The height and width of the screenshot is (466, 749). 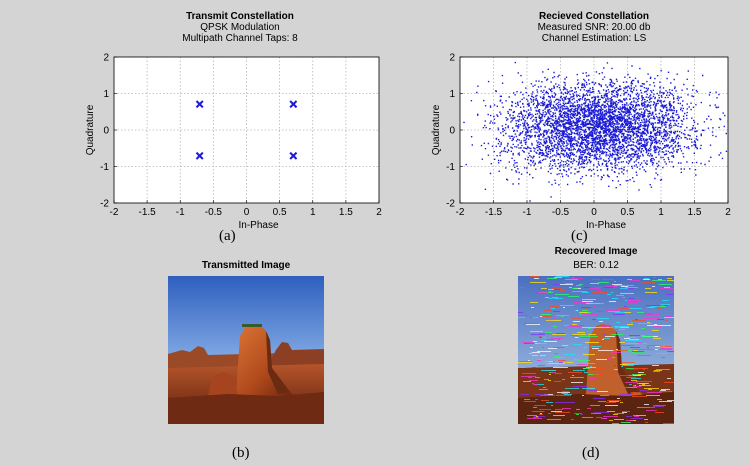 What do you see at coordinates (594, 16) in the screenshot?
I see `received-title: Recieved Constellation` at bounding box center [594, 16].